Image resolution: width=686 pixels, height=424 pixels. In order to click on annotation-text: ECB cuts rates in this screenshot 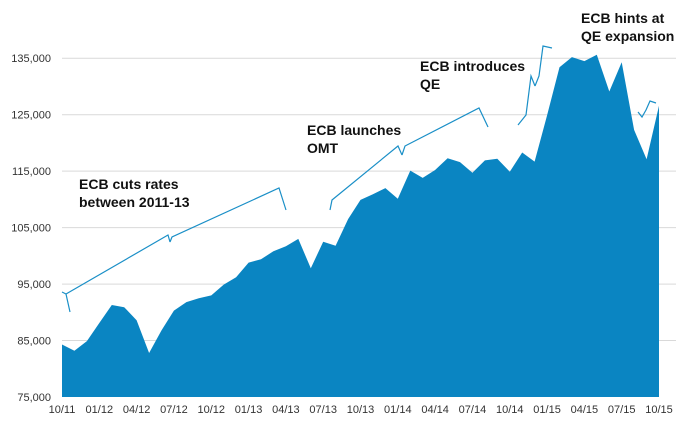, I will do `click(129, 184)`.